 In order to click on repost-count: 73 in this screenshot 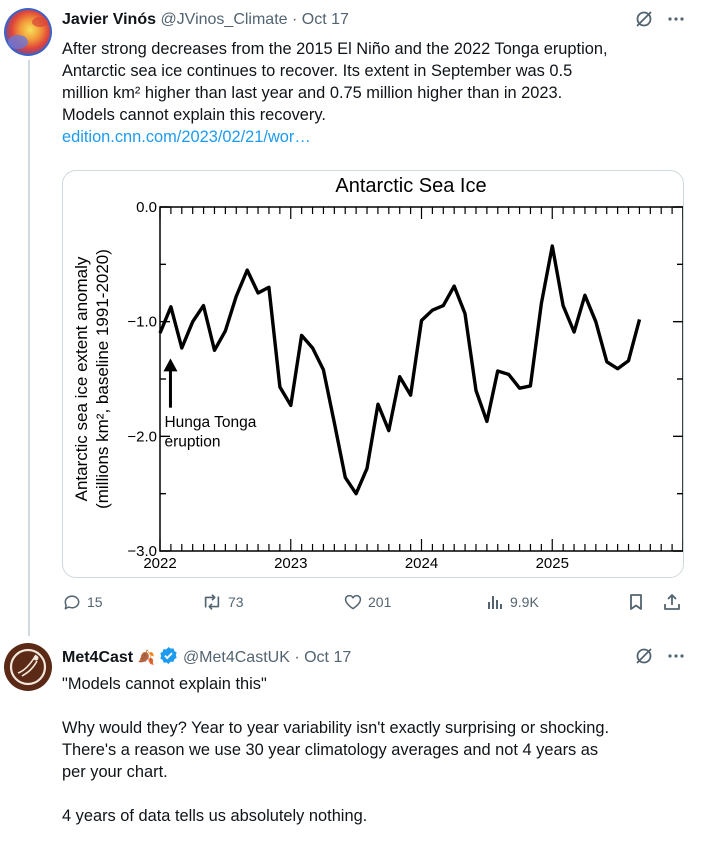, I will do `click(236, 602)`.